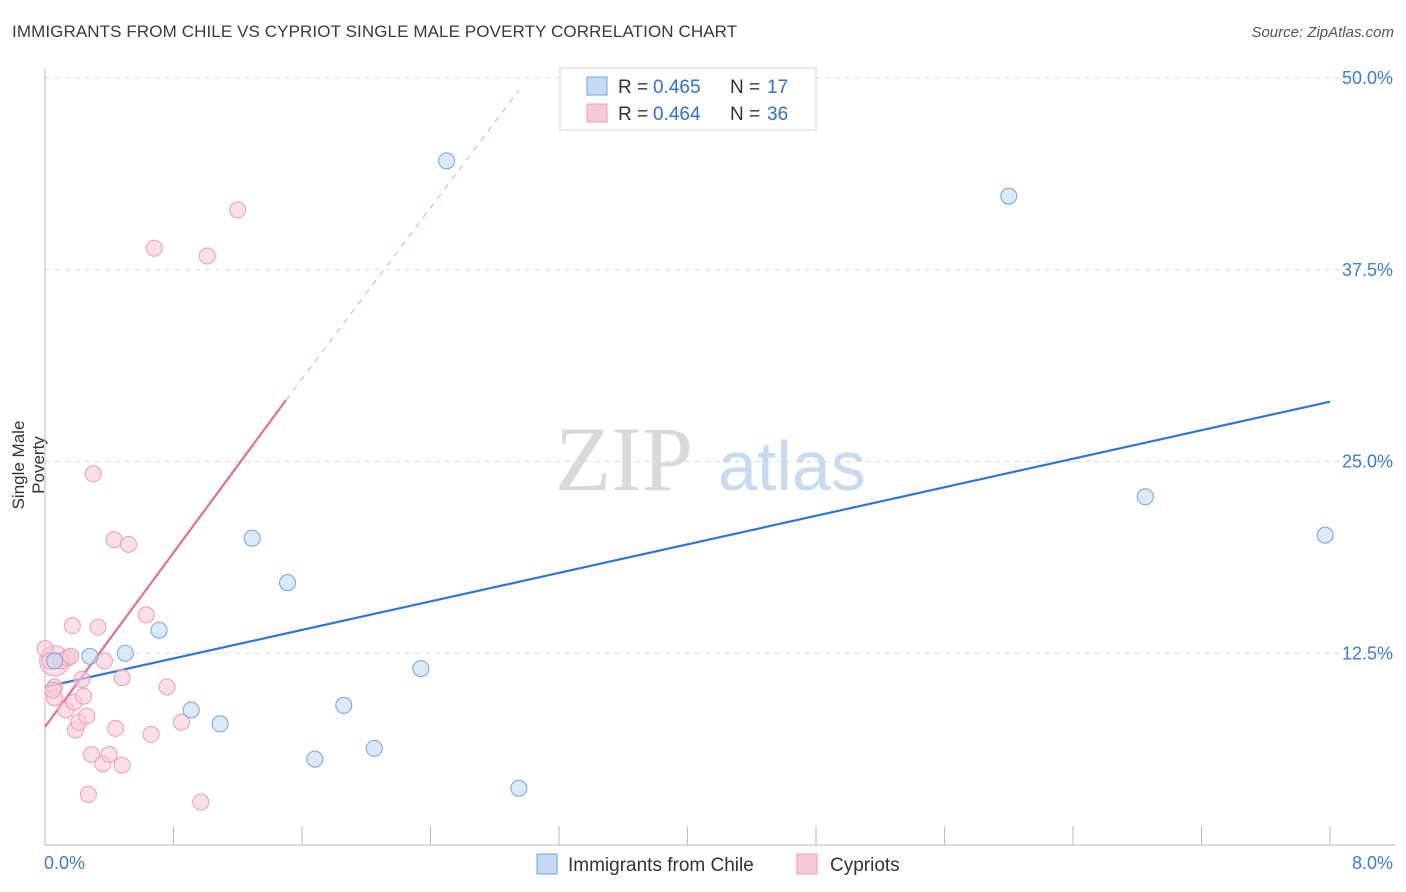  I want to click on series-legend-label: Cypriots, so click(865, 865).